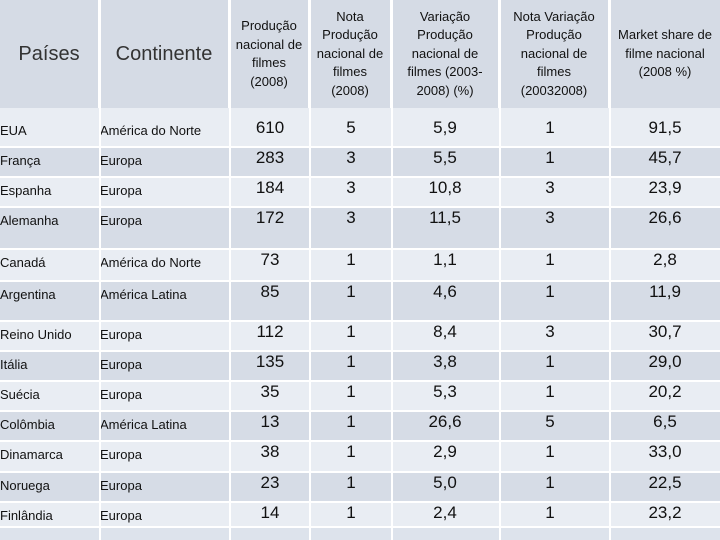 The height and width of the screenshot is (540, 720). I want to click on cell-pais: Dinamarca, so click(31, 454).